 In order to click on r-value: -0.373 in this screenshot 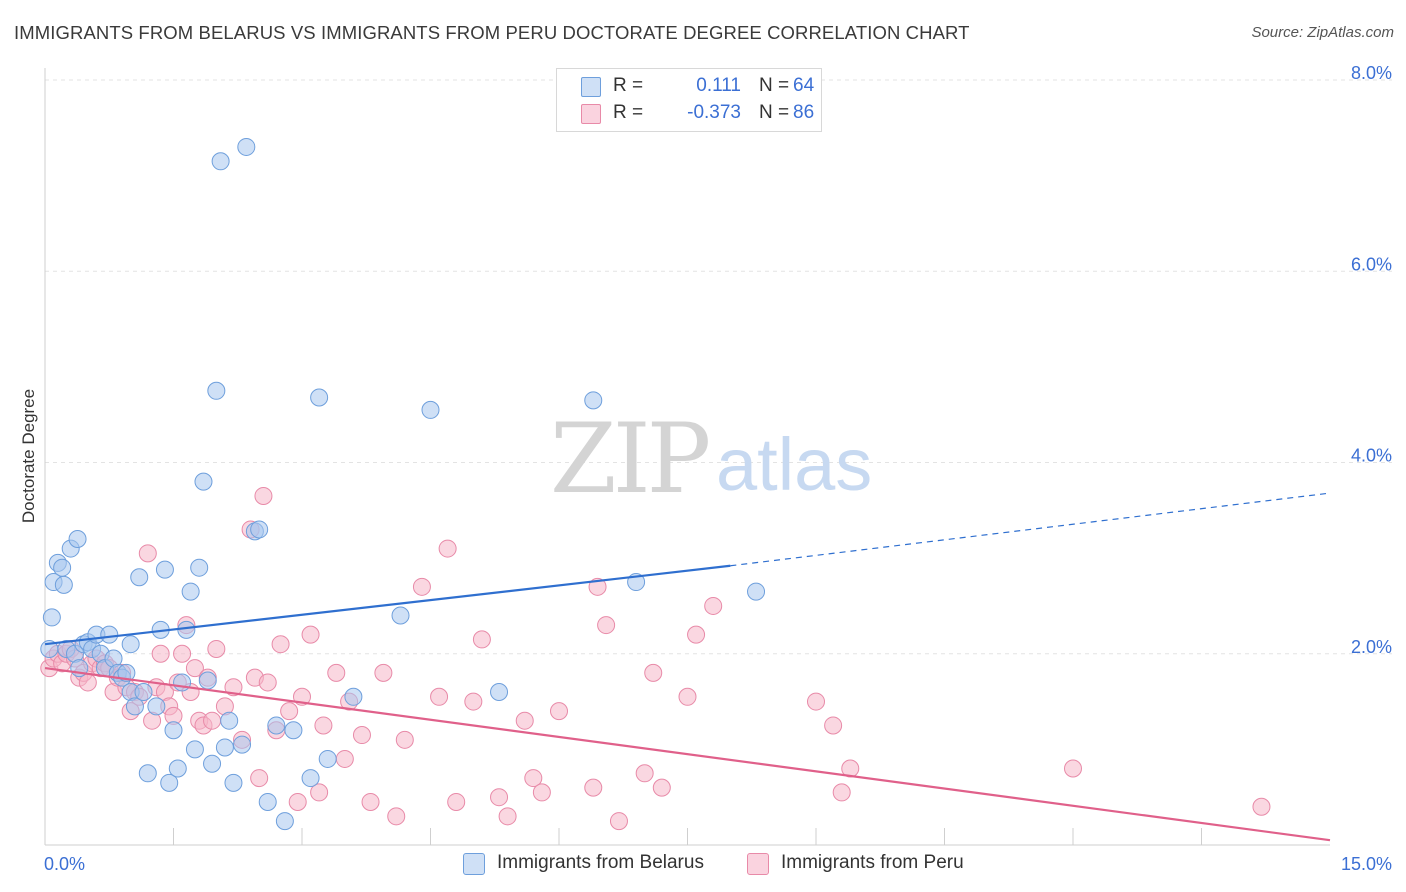, I will do `click(714, 112)`.